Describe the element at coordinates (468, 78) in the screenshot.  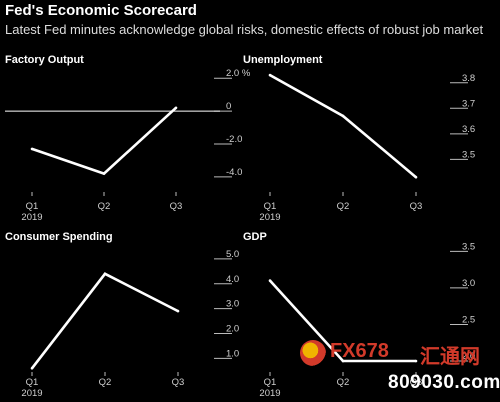
I see `y-tick-label: 3.8` at that location.